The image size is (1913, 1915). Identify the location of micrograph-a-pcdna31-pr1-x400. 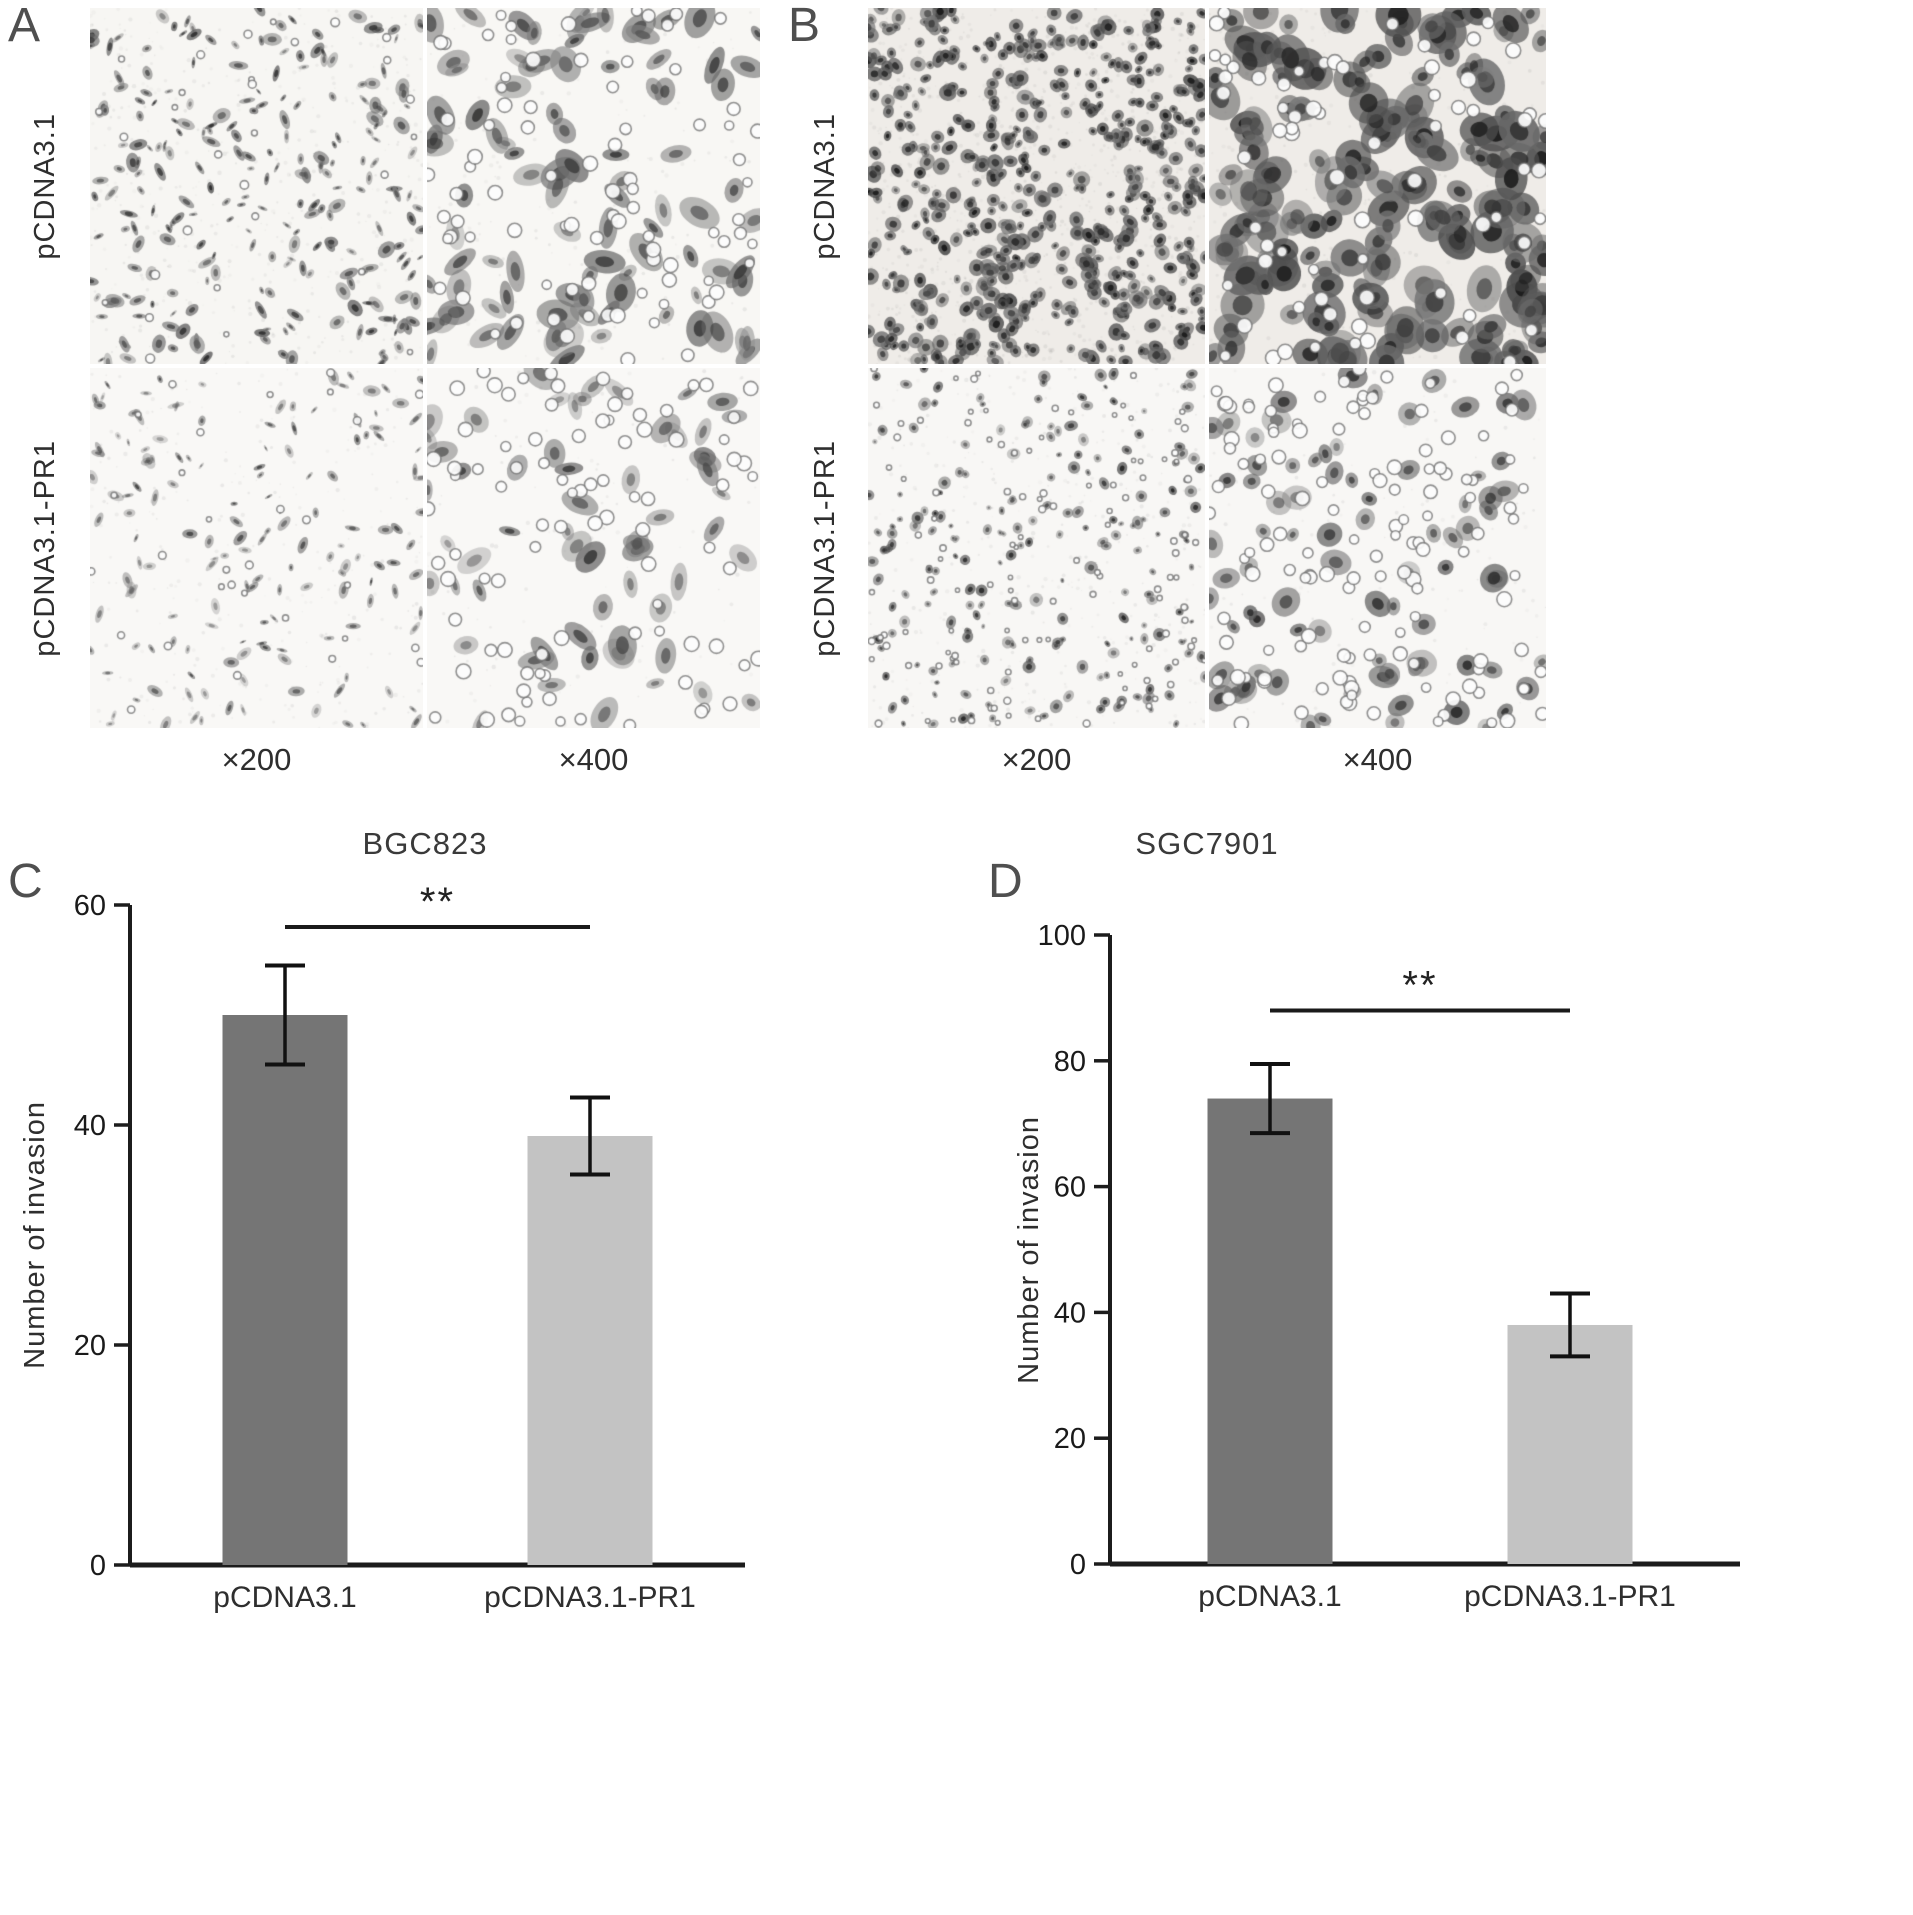
(593, 548).